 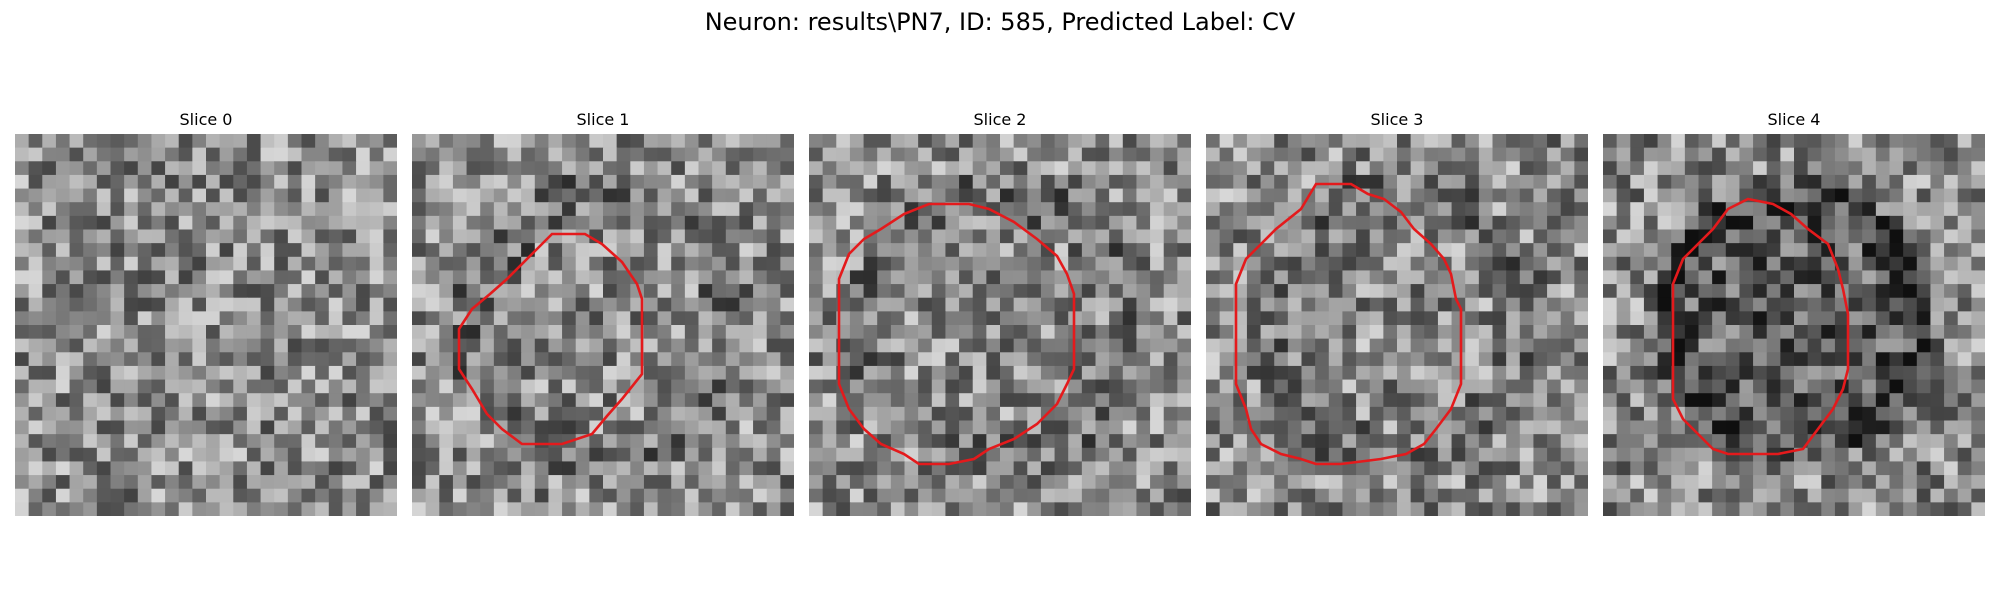 I want to click on slice-title-4: Slice 4, so click(x=1794, y=119).